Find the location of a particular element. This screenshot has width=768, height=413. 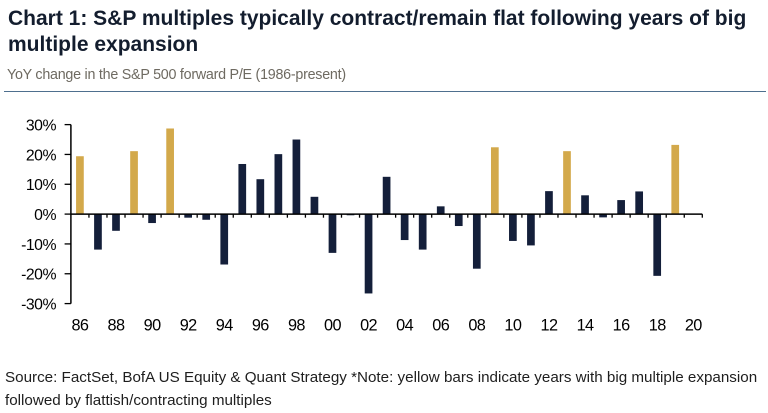

svg-text: 10% is located at coordinates (41, 185).